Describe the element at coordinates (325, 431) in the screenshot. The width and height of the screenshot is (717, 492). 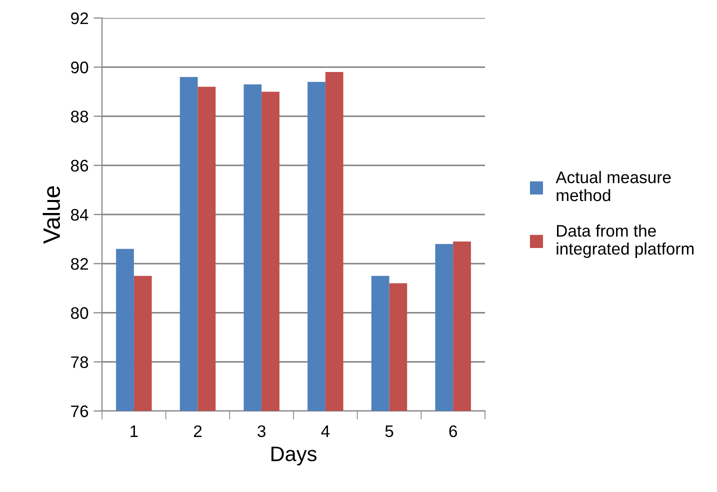
I see `x-tick-label: 4` at that location.